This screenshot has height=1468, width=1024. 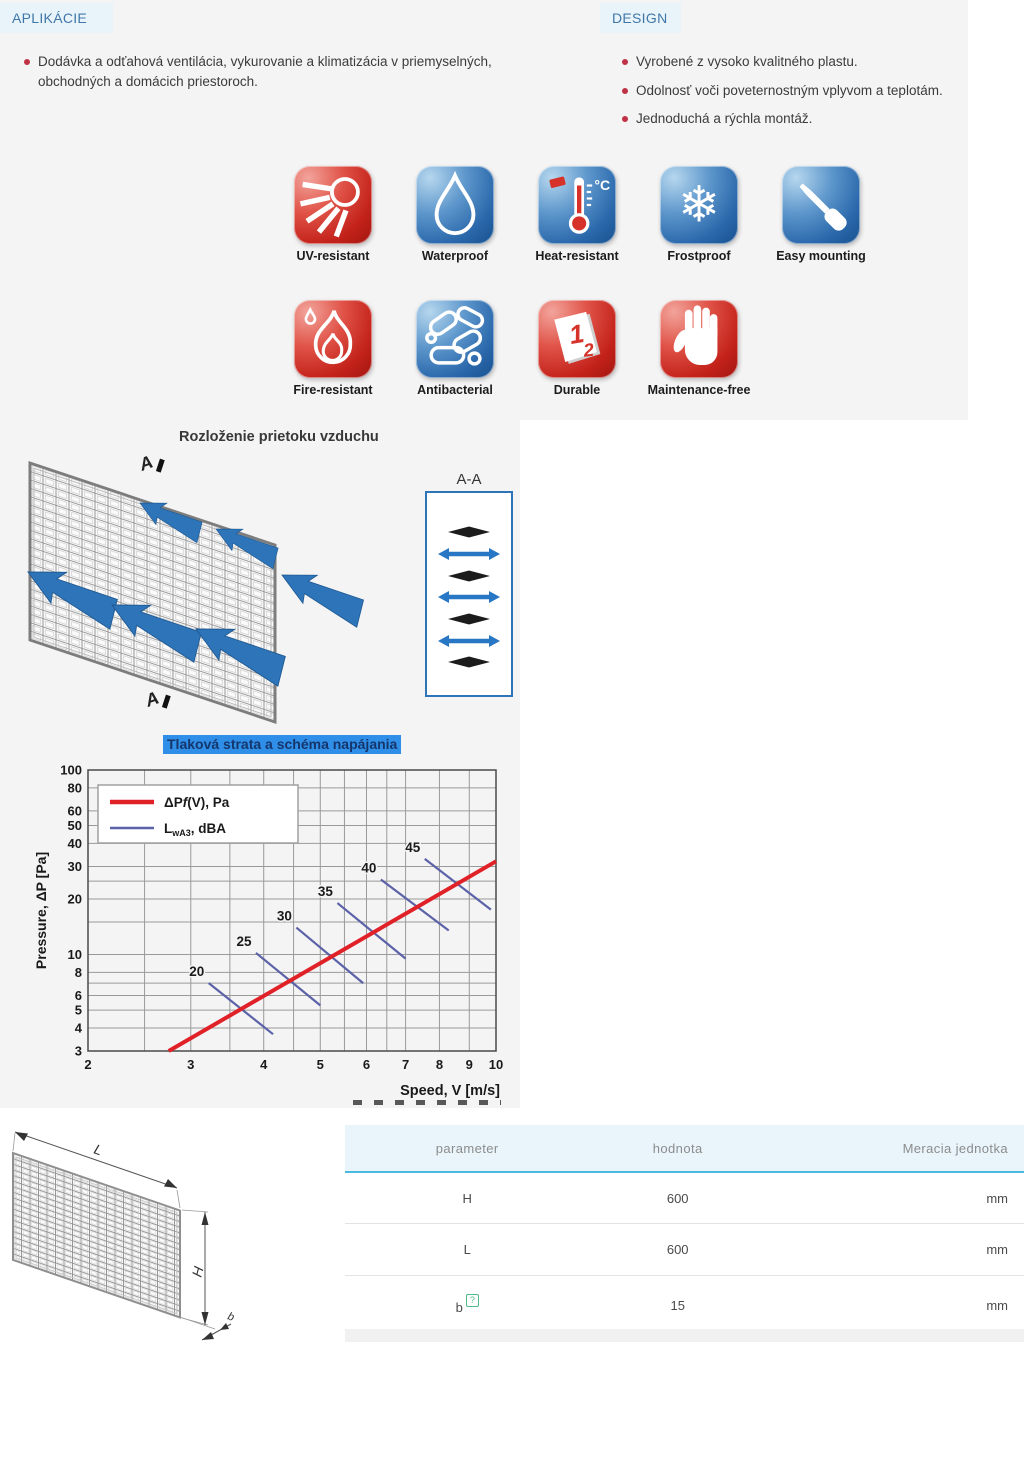 What do you see at coordinates (821, 205) in the screenshot?
I see `screwdriver-icon` at bounding box center [821, 205].